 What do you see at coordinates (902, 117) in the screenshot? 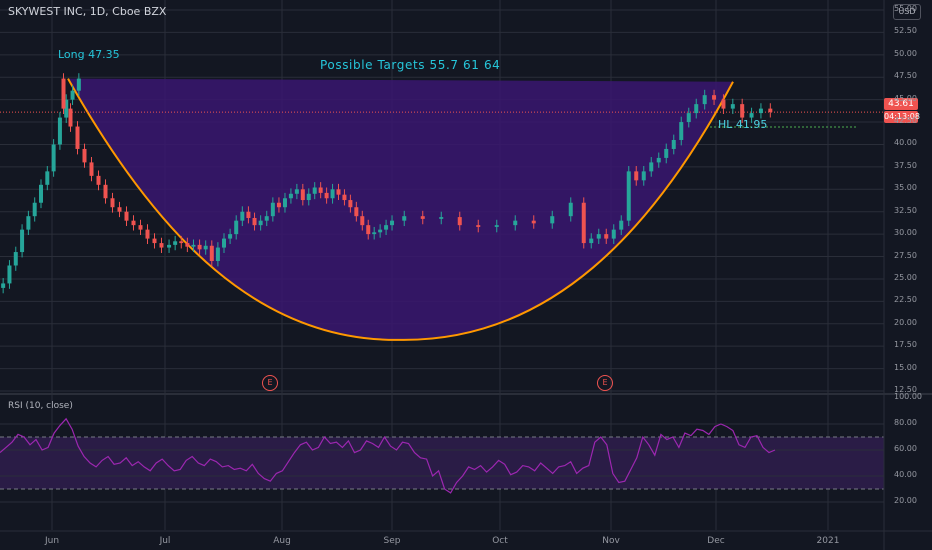
I see `countdown-tag: 04:13:08` at bounding box center [902, 117].